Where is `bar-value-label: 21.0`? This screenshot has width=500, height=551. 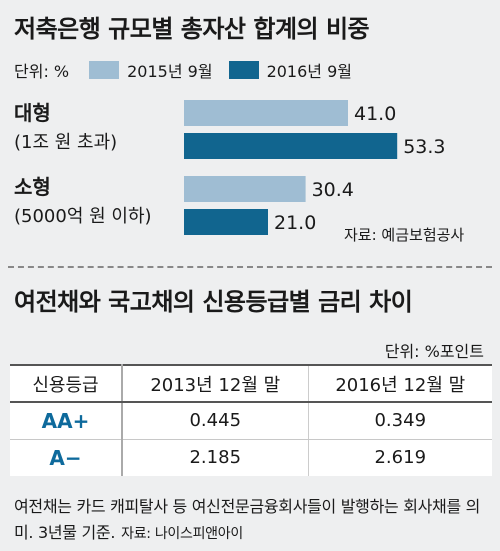
bar-value-label: 21.0 is located at coordinates (295, 223).